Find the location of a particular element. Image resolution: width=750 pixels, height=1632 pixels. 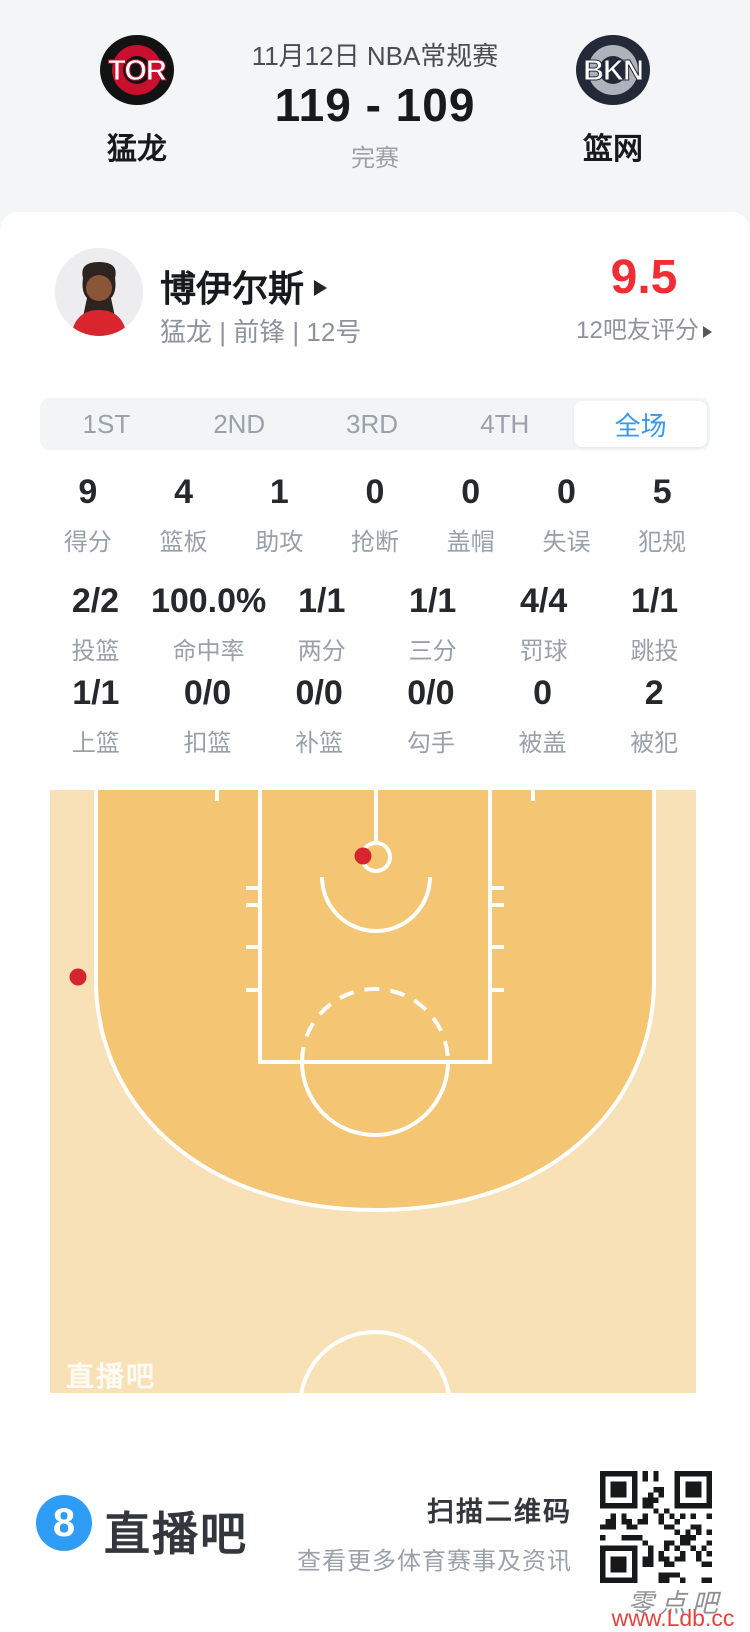

home-team-logo: TOR is located at coordinates (137, 72).